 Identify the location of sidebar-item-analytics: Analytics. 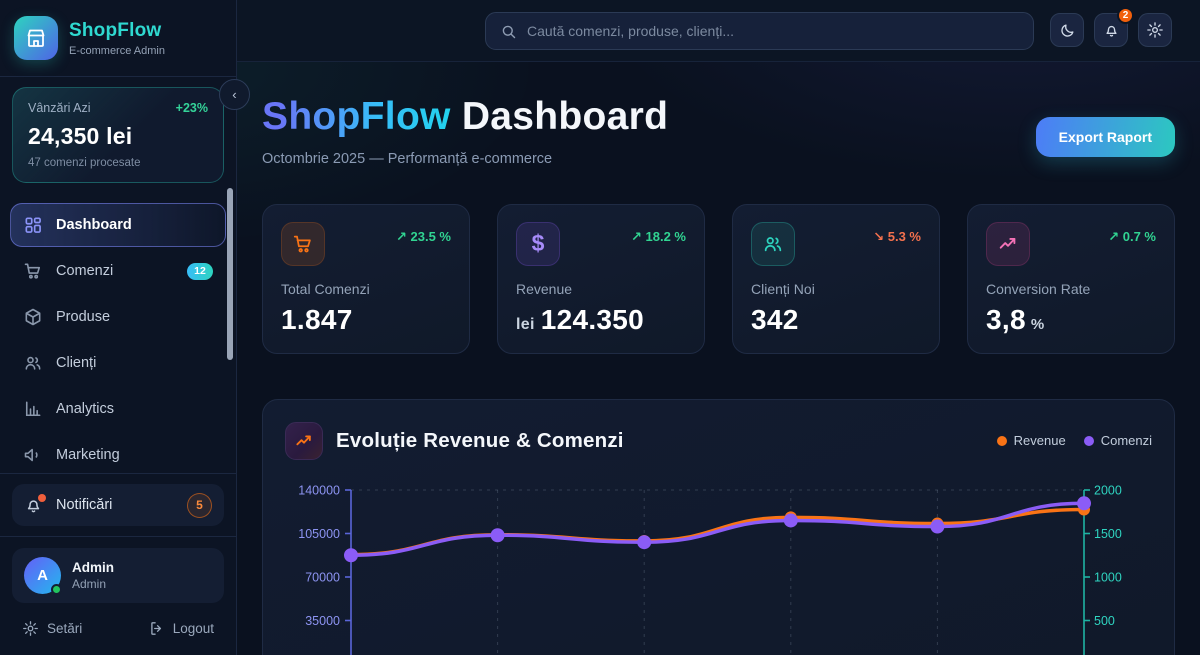
(118, 409).